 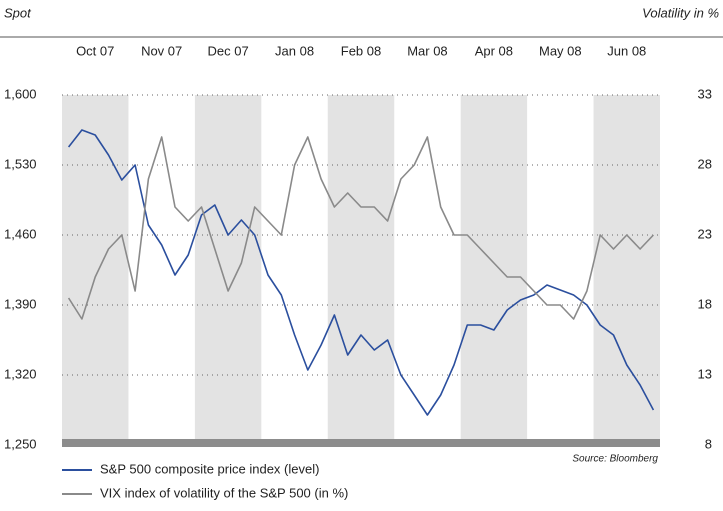 What do you see at coordinates (705, 303) in the screenshot?
I see `y2-tick-label: 18` at bounding box center [705, 303].